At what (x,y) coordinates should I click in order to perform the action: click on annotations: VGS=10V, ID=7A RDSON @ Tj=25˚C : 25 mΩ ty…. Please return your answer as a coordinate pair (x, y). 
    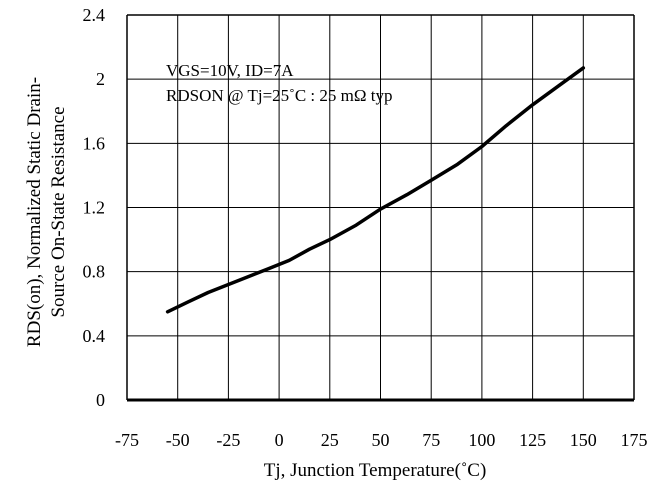
    Looking at the image, I should click on (279, 83).